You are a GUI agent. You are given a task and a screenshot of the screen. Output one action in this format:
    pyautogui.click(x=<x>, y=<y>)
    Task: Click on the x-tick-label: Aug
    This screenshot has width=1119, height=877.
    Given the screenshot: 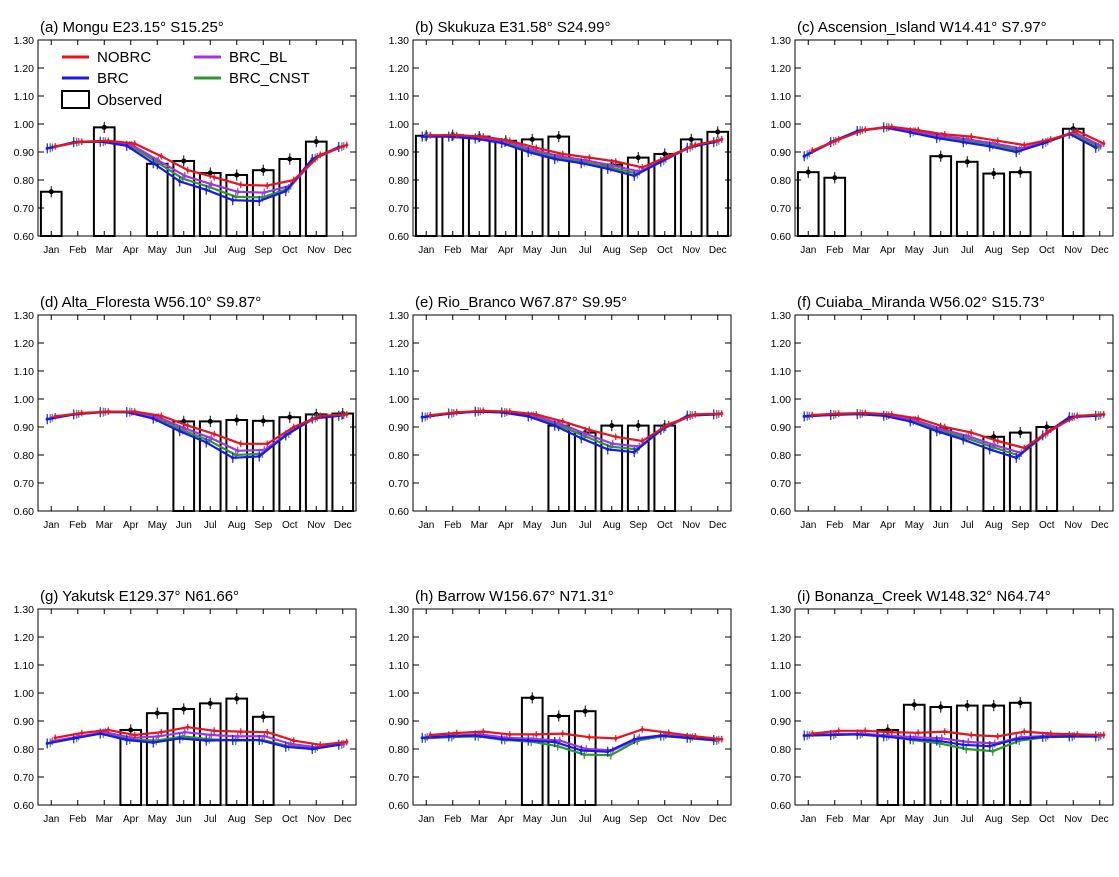 What is the action you would take?
    pyautogui.click(x=994, y=819)
    